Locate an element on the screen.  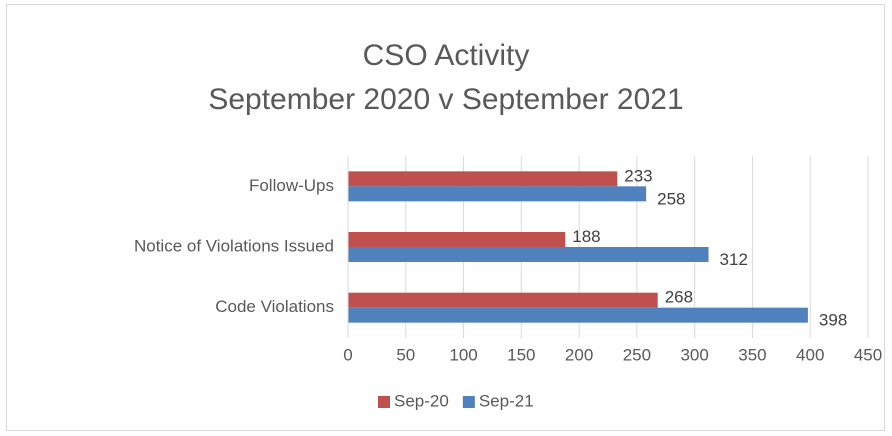
x-tick-label: 150 is located at coordinates (521, 354).